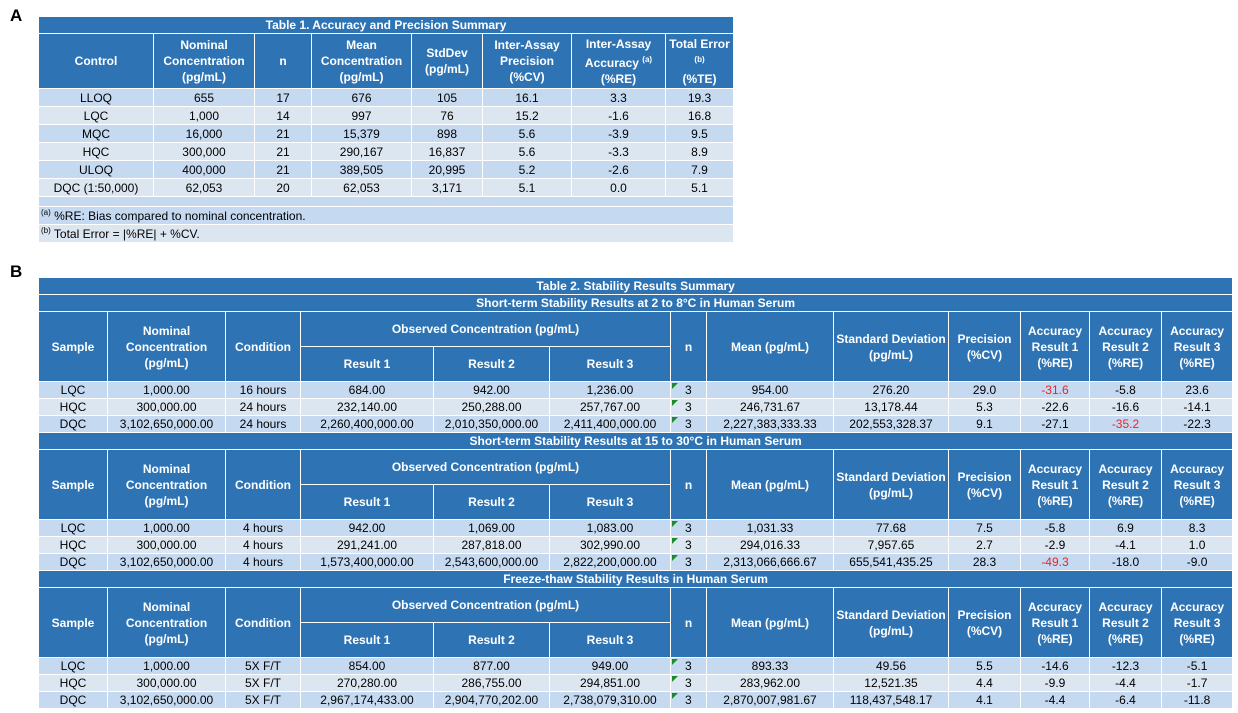  I want to click on cell: 62,053, so click(204, 187).